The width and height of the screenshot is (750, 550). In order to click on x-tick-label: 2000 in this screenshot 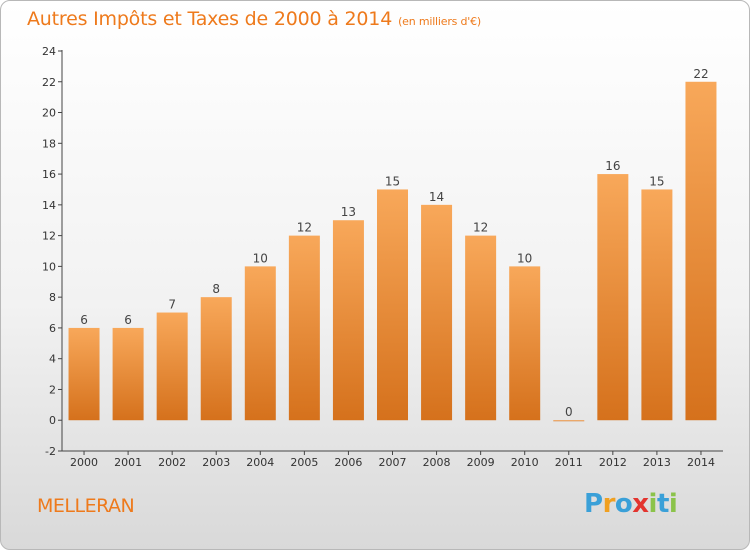, I will do `click(84, 462)`.